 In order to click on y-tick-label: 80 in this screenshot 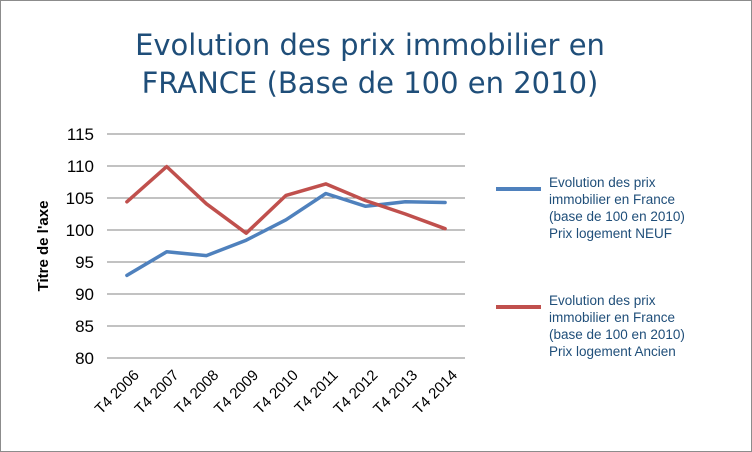, I will do `click(84, 358)`.